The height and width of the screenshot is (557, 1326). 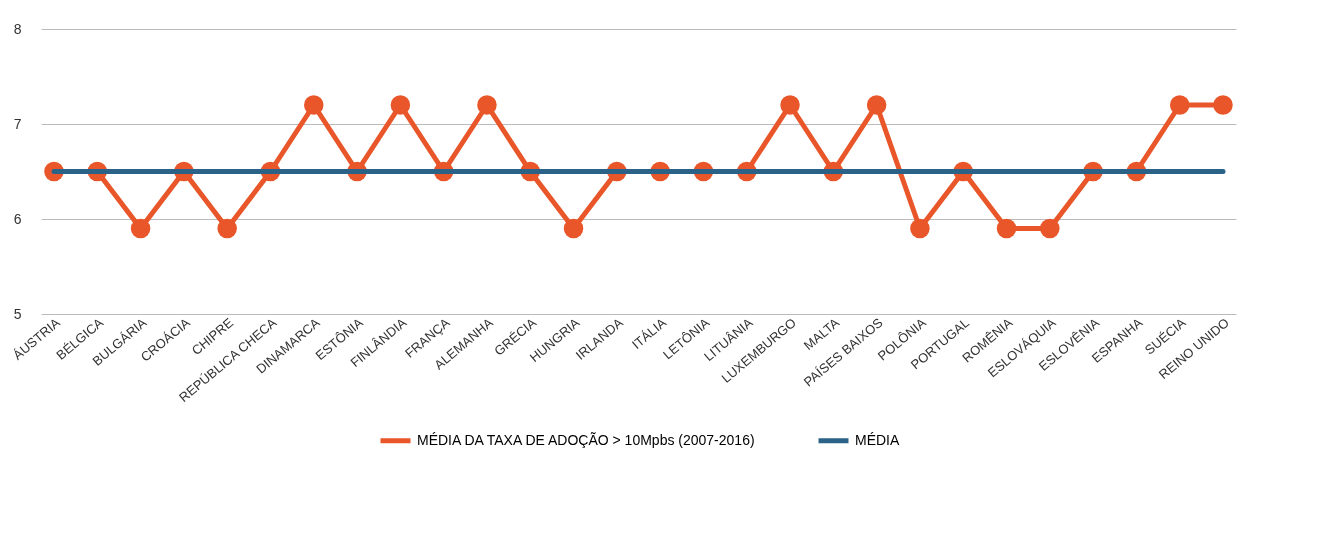 What do you see at coordinates (17, 218) in the screenshot?
I see `y-tick-label: 6` at bounding box center [17, 218].